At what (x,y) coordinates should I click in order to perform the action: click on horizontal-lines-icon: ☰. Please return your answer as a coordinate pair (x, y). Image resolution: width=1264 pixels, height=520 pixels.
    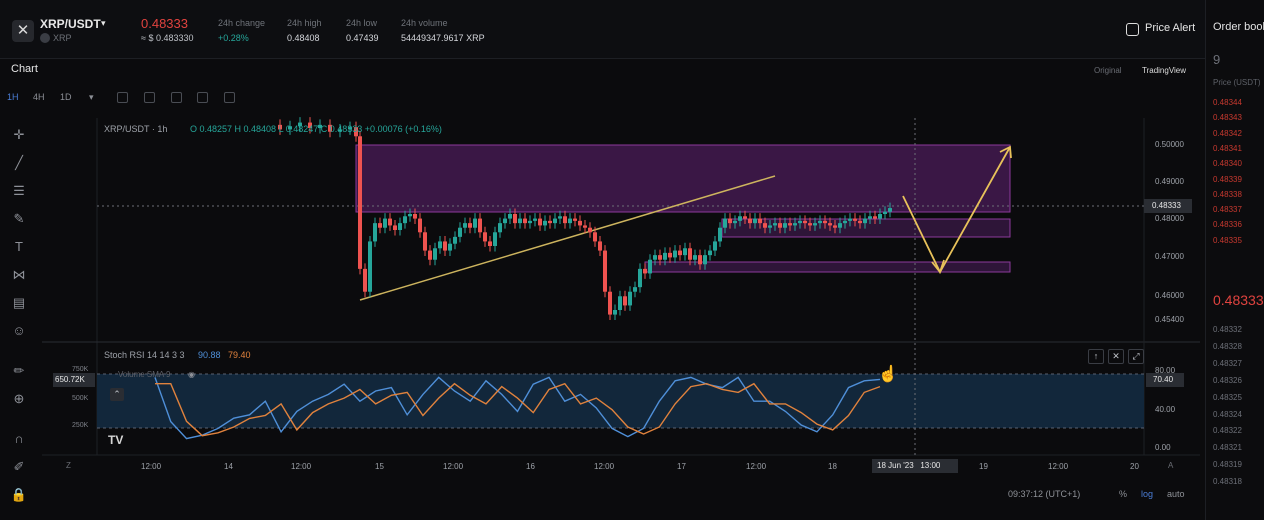
    Looking at the image, I should click on (19, 190).